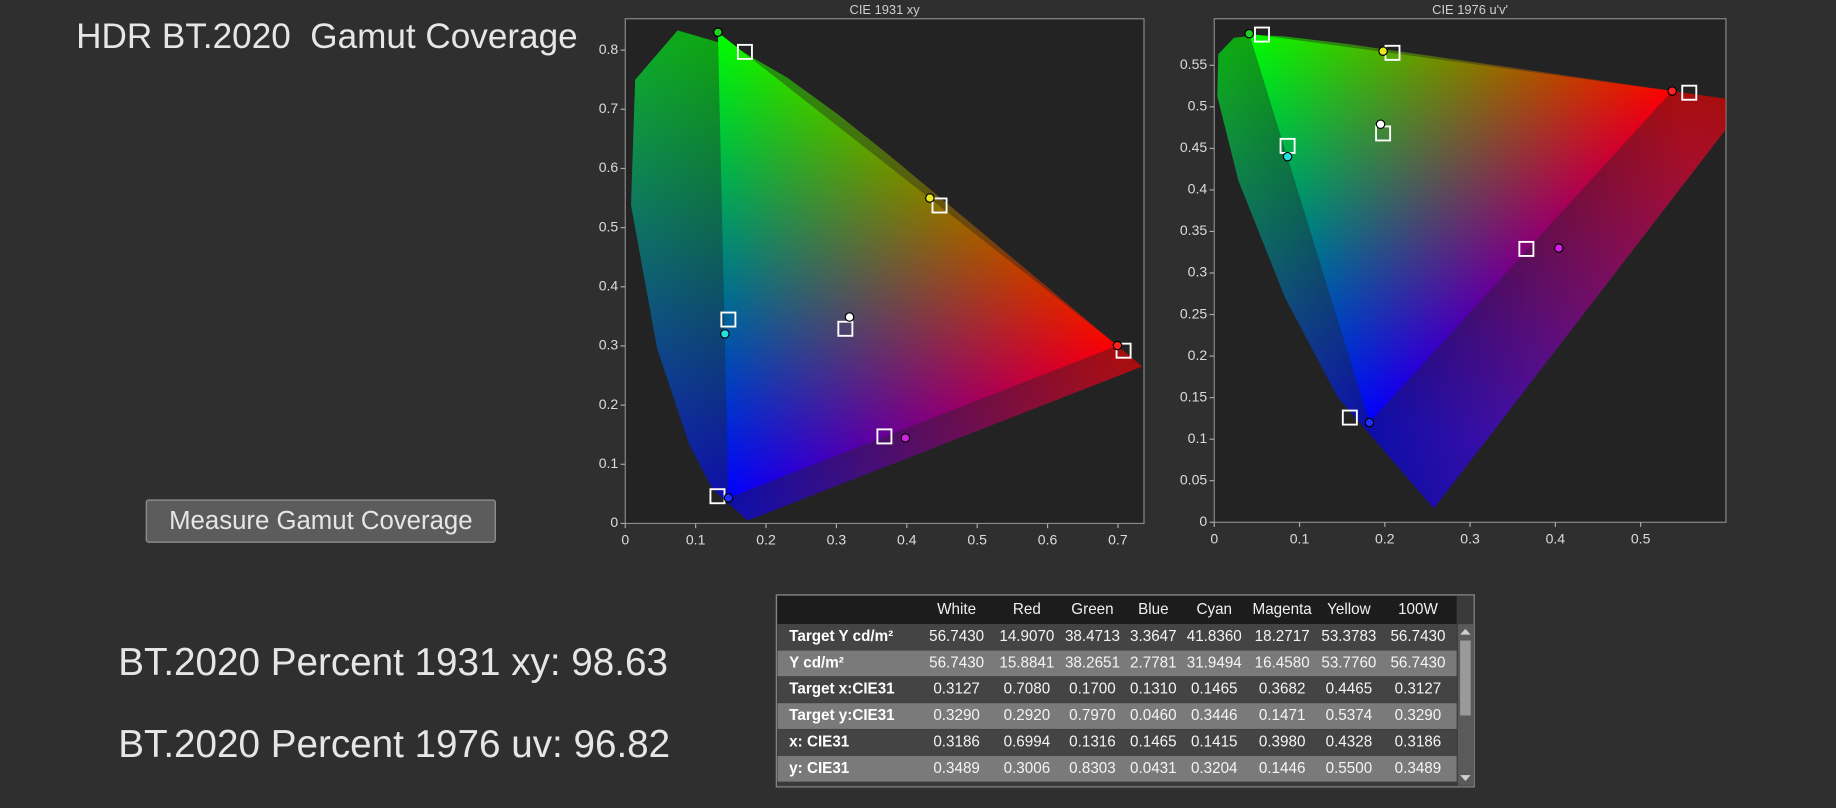 The width and height of the screenshot is (1836, 808). What do you see at coordinates (1118, 540) in the screenshot?
I see `x-tick-label: 0.7` at bounding box center [1118, 540].